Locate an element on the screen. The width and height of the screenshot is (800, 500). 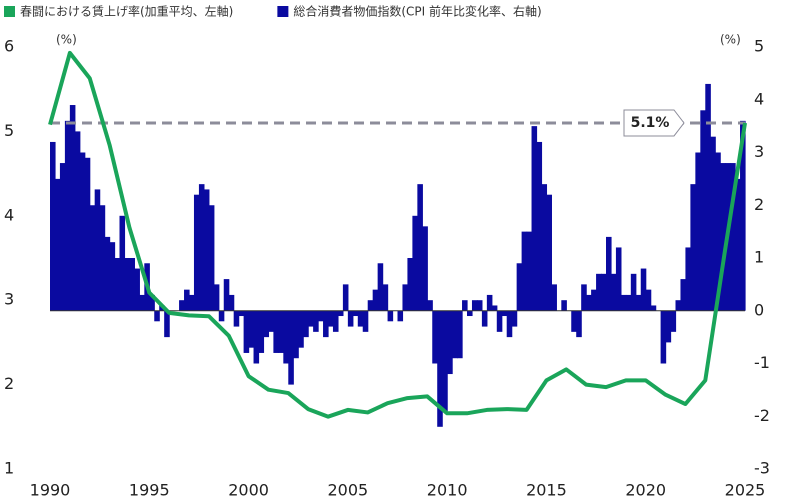
x-tick-label: 2025 is located at coordinates (745, 490).